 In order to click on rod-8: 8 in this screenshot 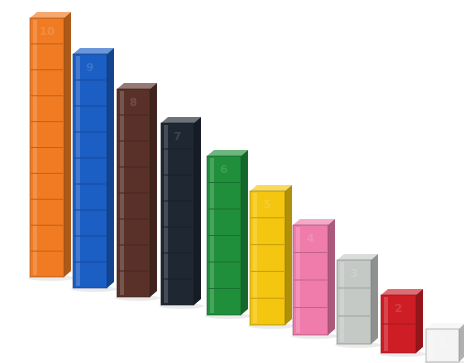, I will do `click(137, 192)`.